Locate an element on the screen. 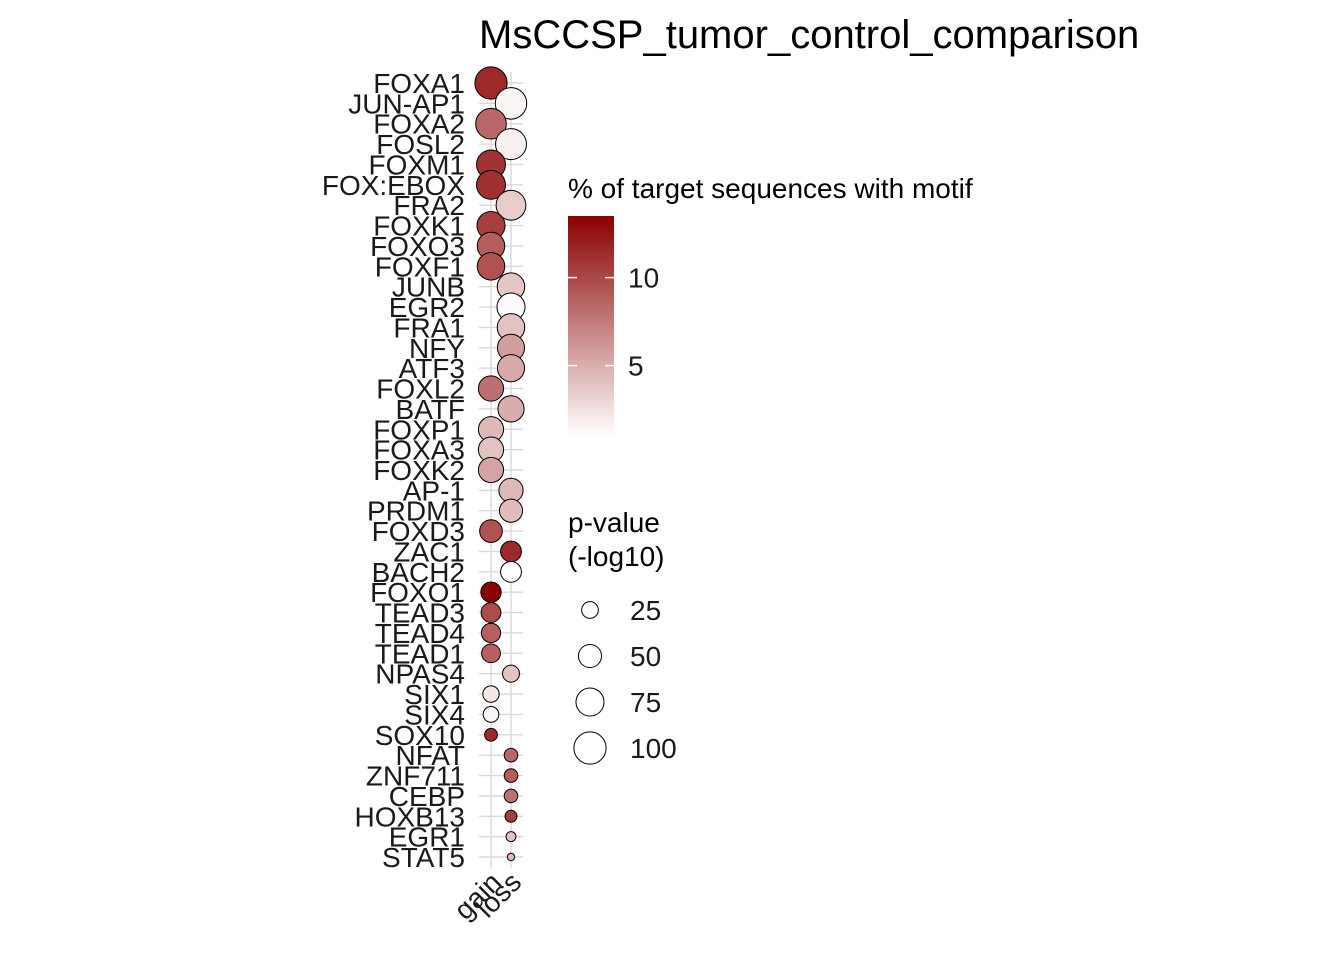  y-tick-label: BATF is located at coordinates (430, 409).